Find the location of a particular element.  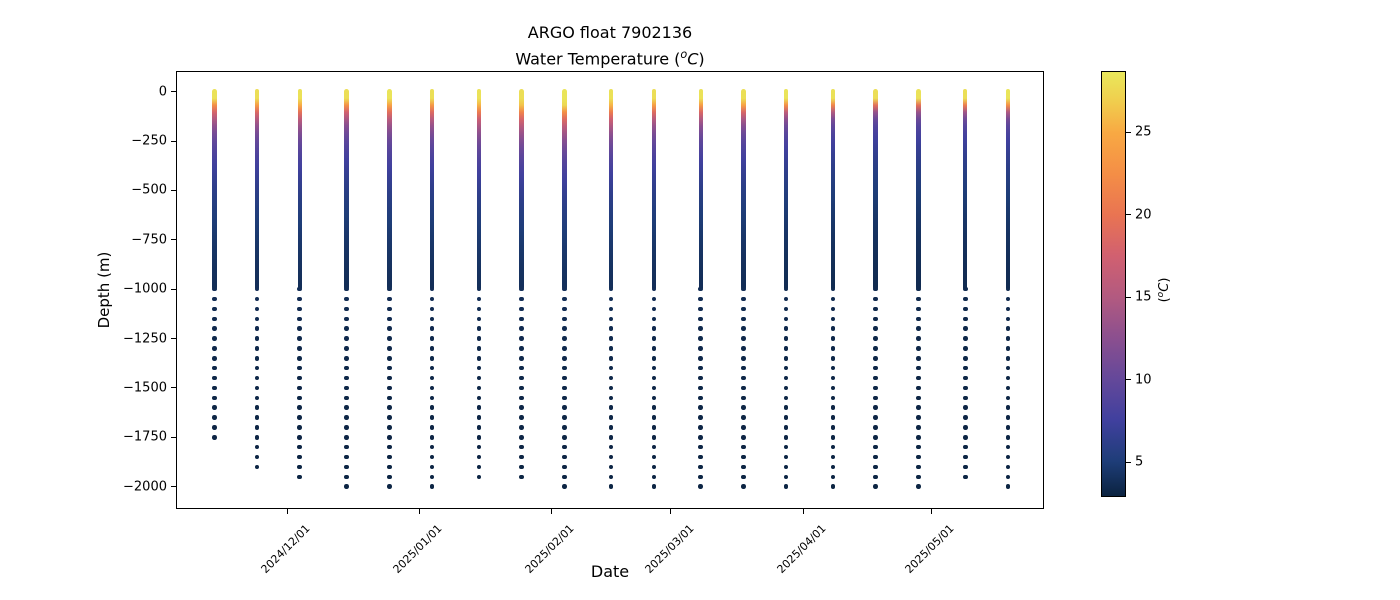

y-axis-tick-label: 0 is located at coordinates (162, 92).